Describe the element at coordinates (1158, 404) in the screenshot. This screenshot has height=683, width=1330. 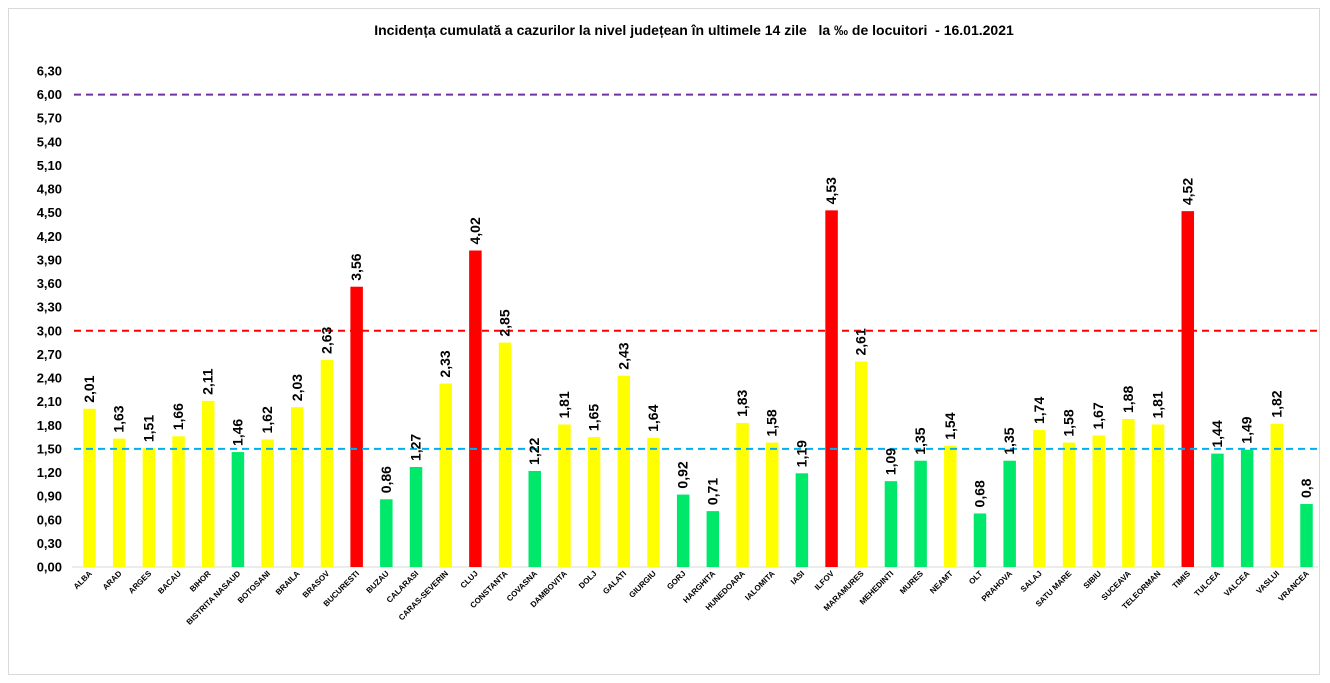
I see `data-label: 1,81` at that location.